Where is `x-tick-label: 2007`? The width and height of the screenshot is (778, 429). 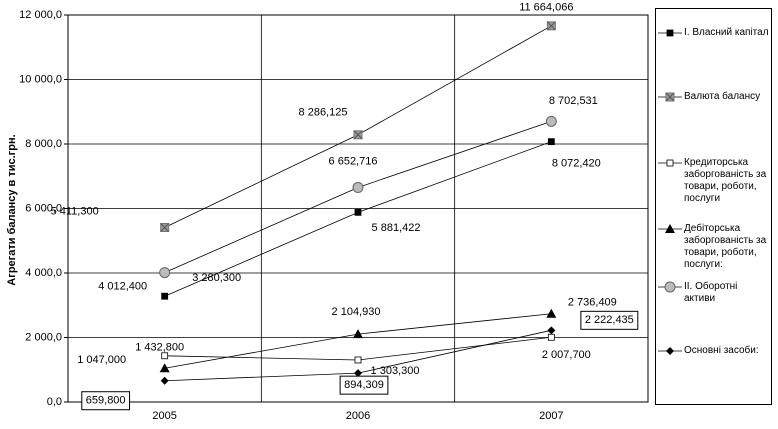
x-tick-label: 2007 is located at coordinates (551, 416).